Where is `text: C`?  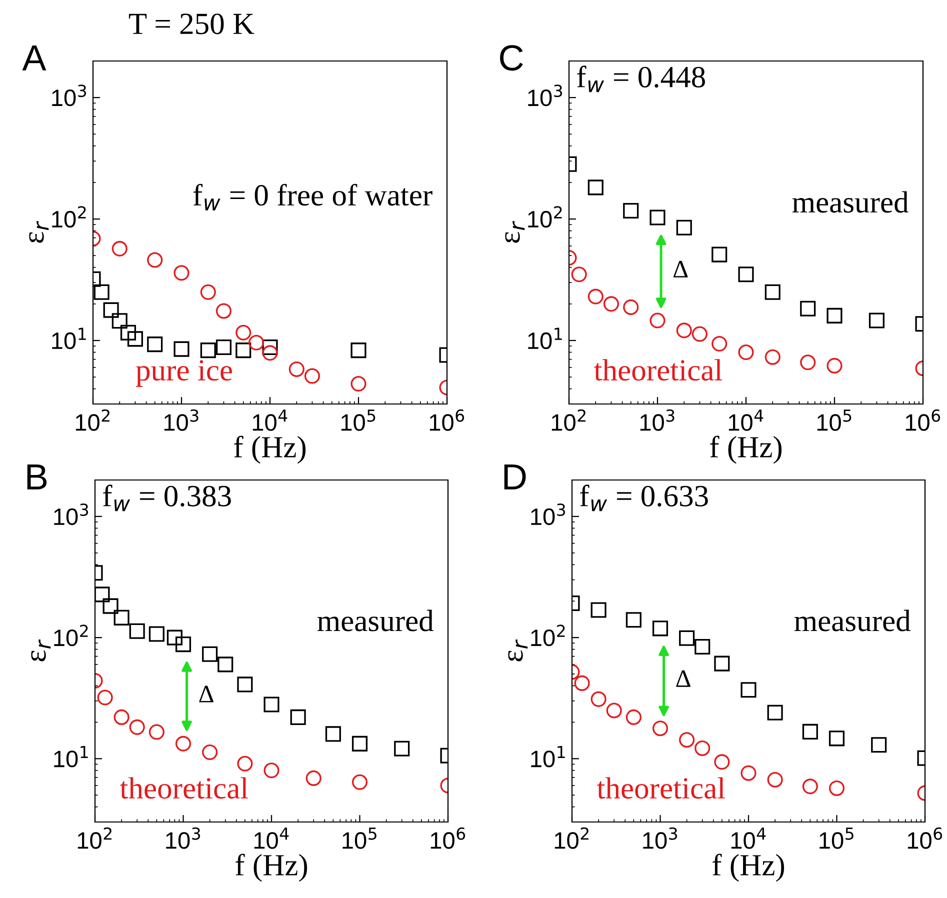 text: C is located at coordinates (511, 58).